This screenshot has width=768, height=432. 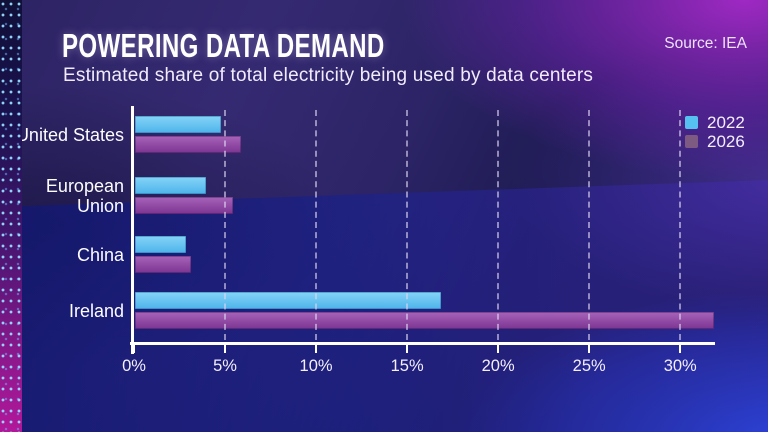 I want to click on x-tick-label-15pct: 15%, so click(x=407, y=366).